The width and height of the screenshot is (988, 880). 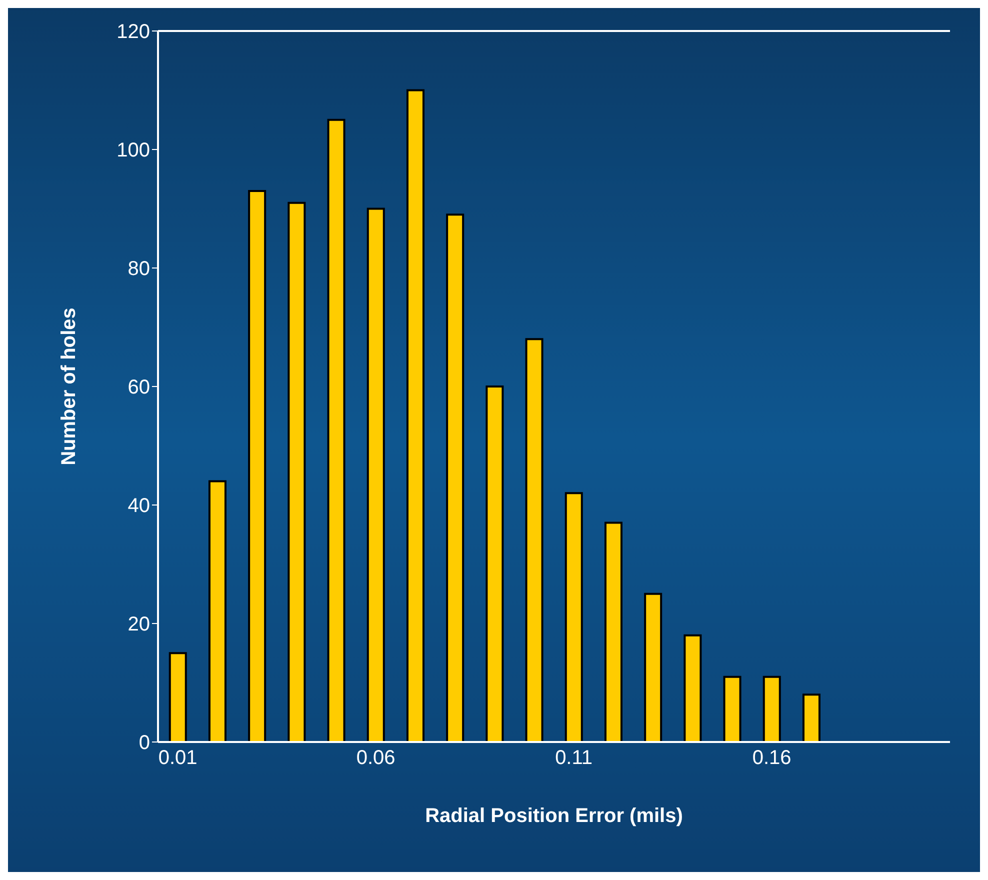 I want to click on x-tick-label: 0.11, so click(x=574, y=758).